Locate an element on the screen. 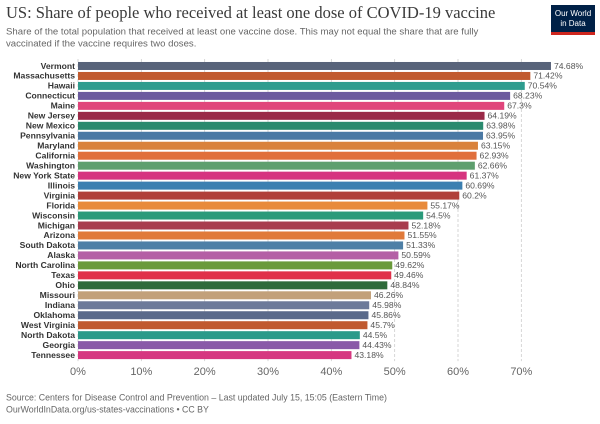  y-tick-label: Hawaii is located at coordinates (61, 86).